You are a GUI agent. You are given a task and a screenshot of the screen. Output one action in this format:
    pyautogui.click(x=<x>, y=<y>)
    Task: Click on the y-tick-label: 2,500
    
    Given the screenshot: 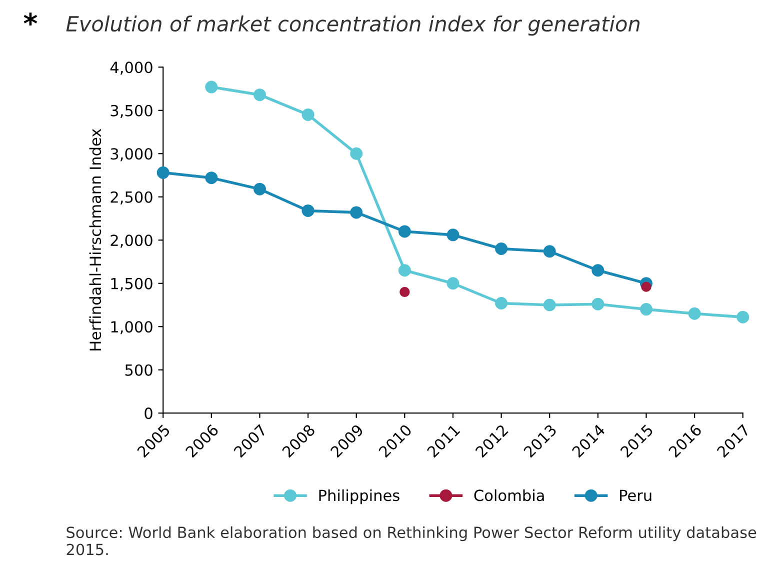 What is the action you would take?
    pyautogui.click(x=131, y=197)
    